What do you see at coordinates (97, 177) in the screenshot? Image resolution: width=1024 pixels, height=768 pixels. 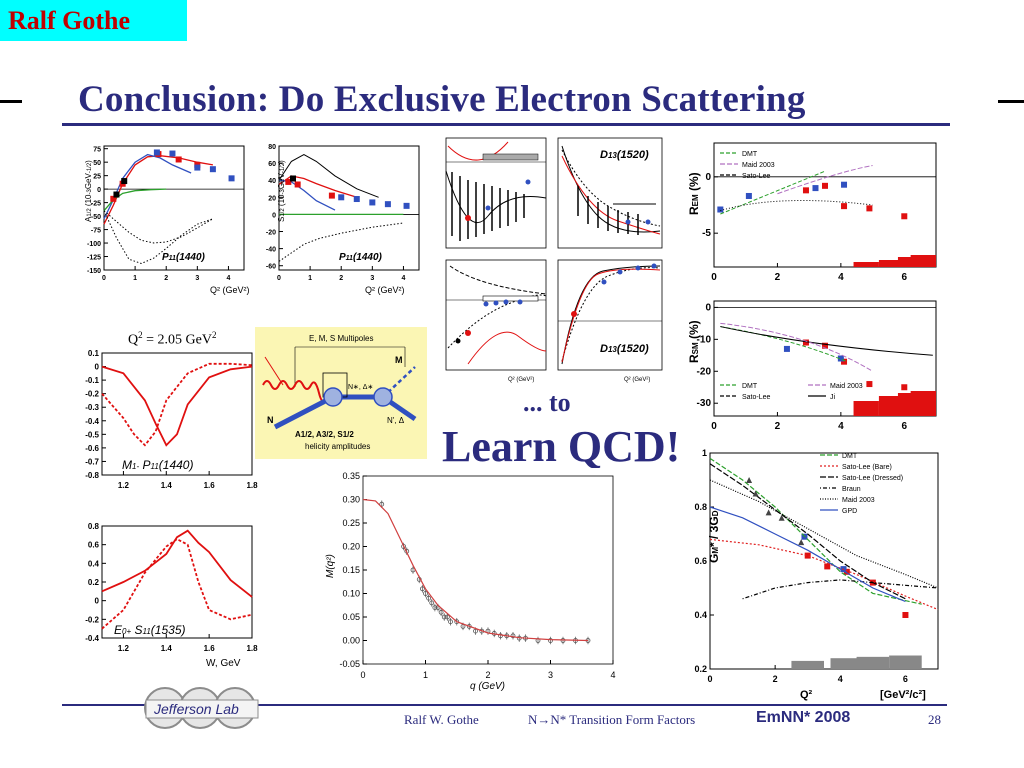 I see `y-tick-label: 25` at bounding box center [97, 177].